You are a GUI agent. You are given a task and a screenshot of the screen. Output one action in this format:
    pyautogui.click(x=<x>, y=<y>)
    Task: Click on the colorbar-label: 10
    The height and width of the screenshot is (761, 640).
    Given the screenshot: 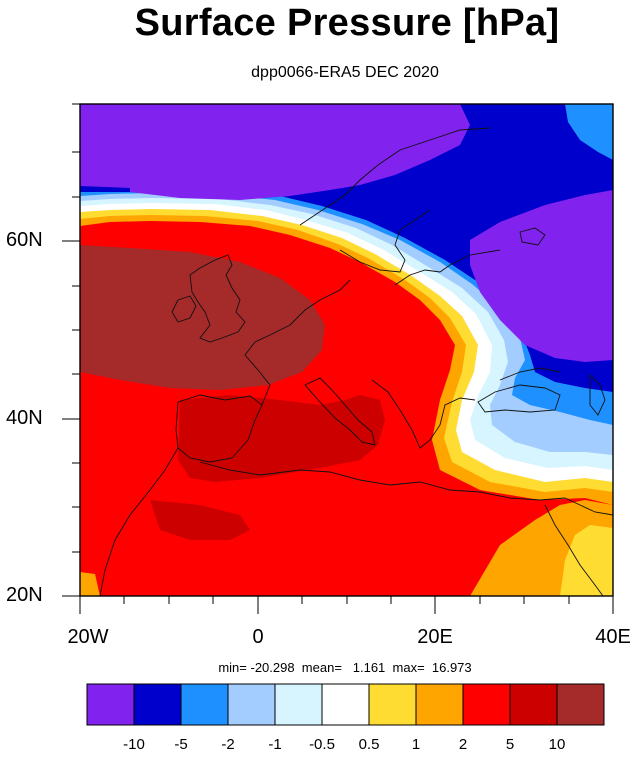 What is the action you would take?
    pyautogui.click(x=557, y=744)
    